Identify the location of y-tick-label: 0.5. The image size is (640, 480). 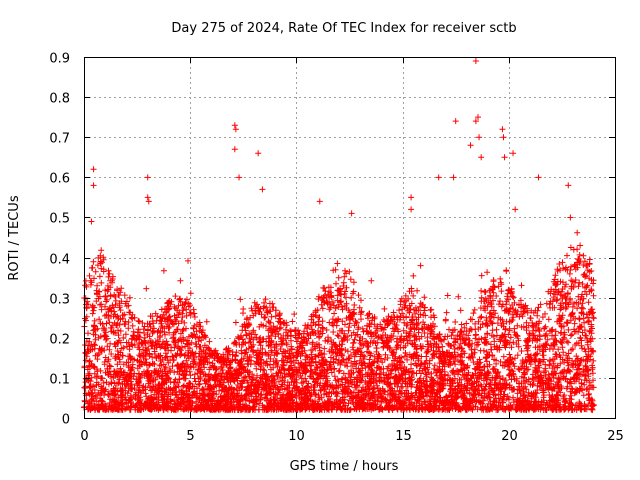
(59, 219).